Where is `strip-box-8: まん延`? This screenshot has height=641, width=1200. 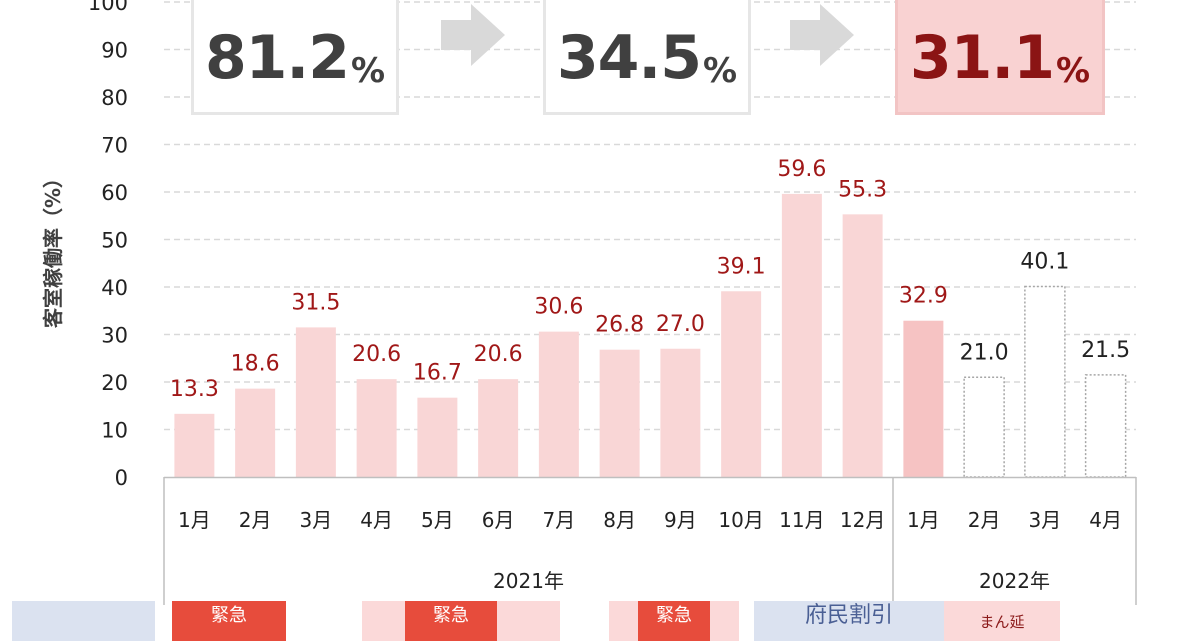 strip-box-8: まん延 is located at coordinates (1002, 621).